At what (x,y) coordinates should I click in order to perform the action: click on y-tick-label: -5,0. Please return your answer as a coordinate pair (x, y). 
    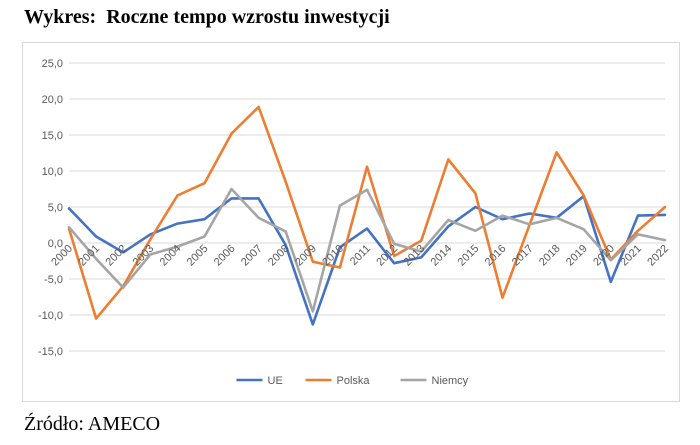
    Looking at the image, I should click on (53, 280).